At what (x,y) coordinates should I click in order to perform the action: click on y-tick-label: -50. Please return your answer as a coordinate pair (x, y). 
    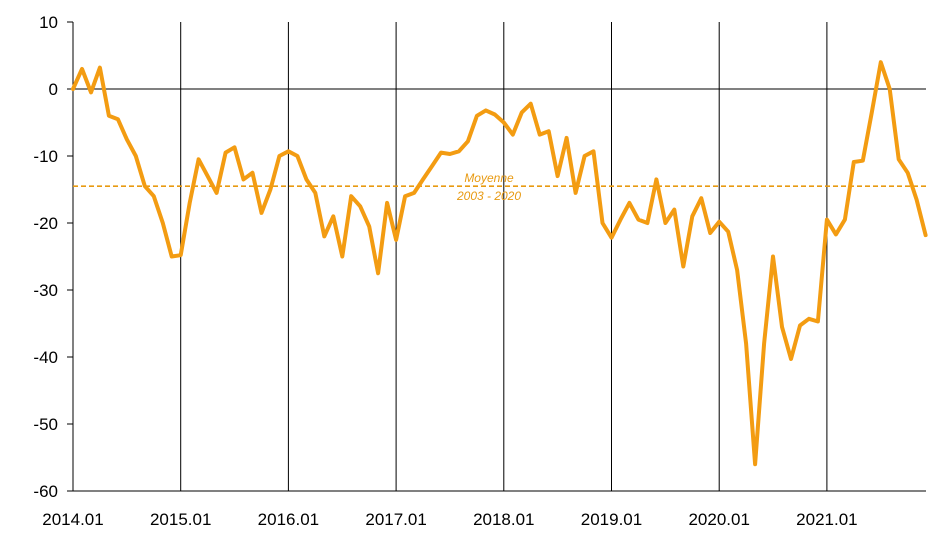
    Looking at the image, I should click on (45, 424).